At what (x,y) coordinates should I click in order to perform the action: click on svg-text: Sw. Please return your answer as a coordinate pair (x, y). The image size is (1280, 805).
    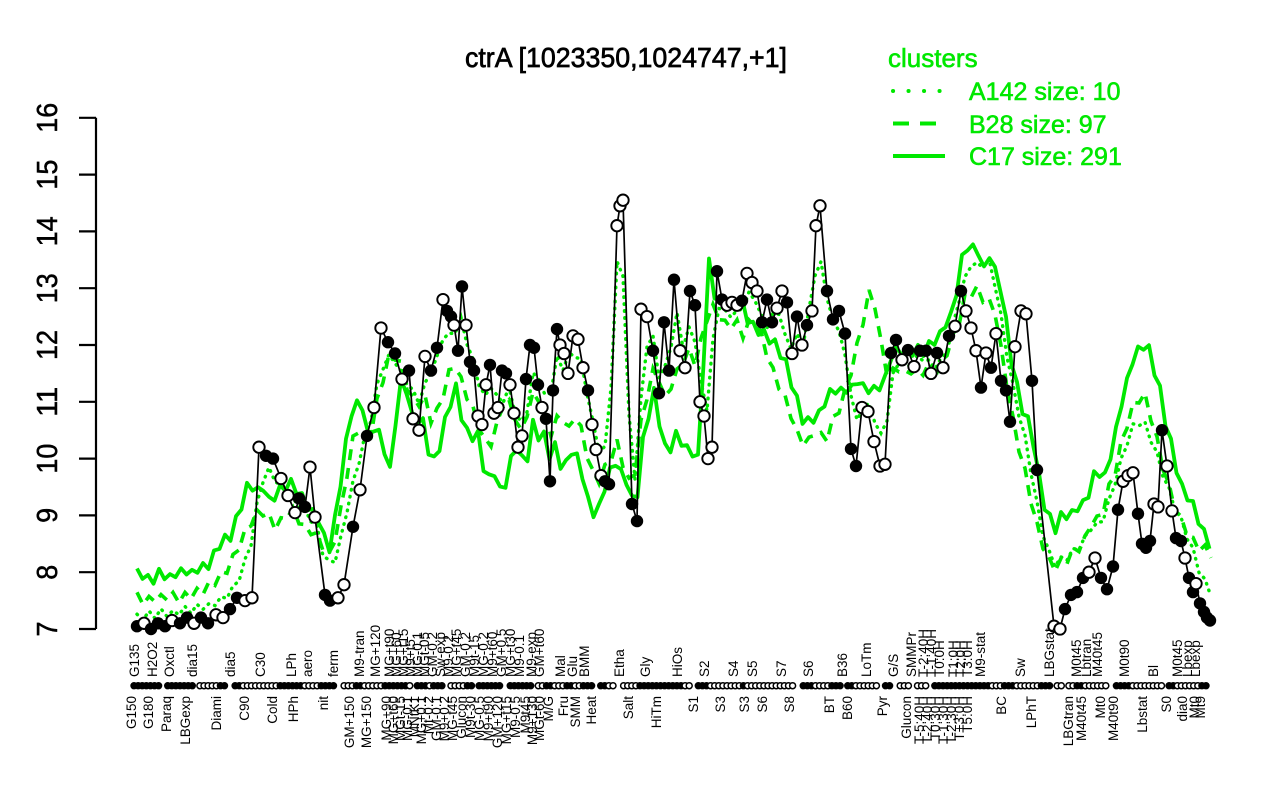
    Looking at the image, I should click on (1020, 667).